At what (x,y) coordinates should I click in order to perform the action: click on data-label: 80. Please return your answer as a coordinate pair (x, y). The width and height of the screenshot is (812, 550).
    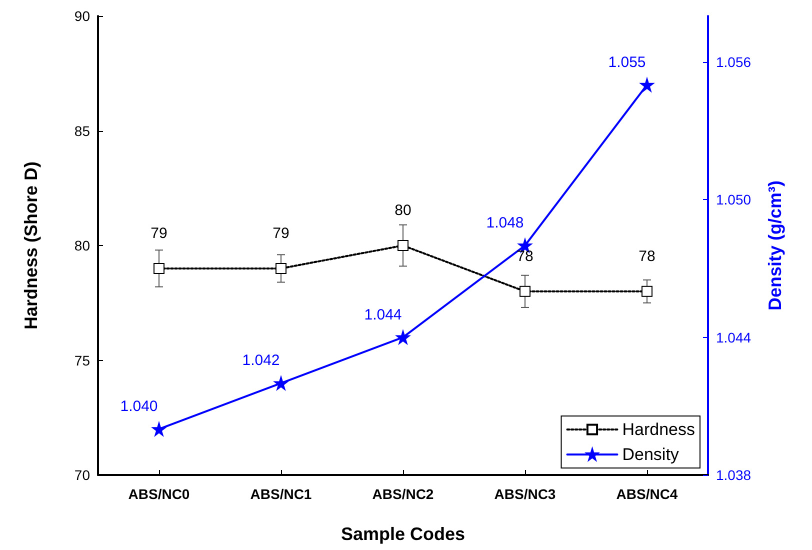
    Looking at the image, I should click on (403, 210).